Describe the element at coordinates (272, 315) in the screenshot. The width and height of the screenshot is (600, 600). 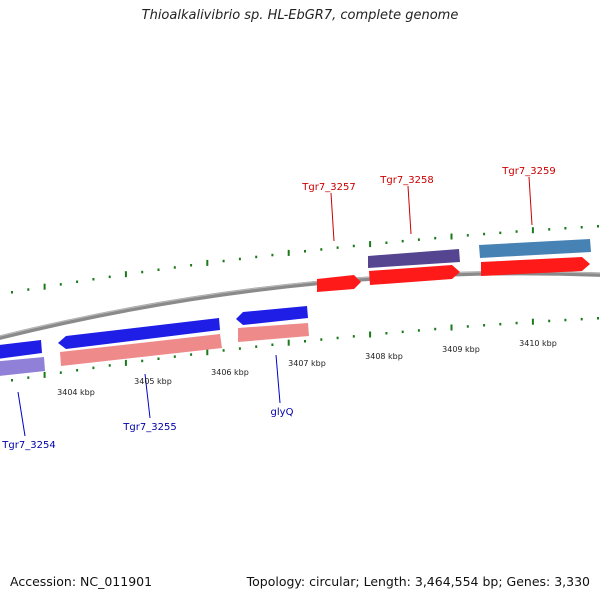
I see `gene-arrow-glyq` at that location.